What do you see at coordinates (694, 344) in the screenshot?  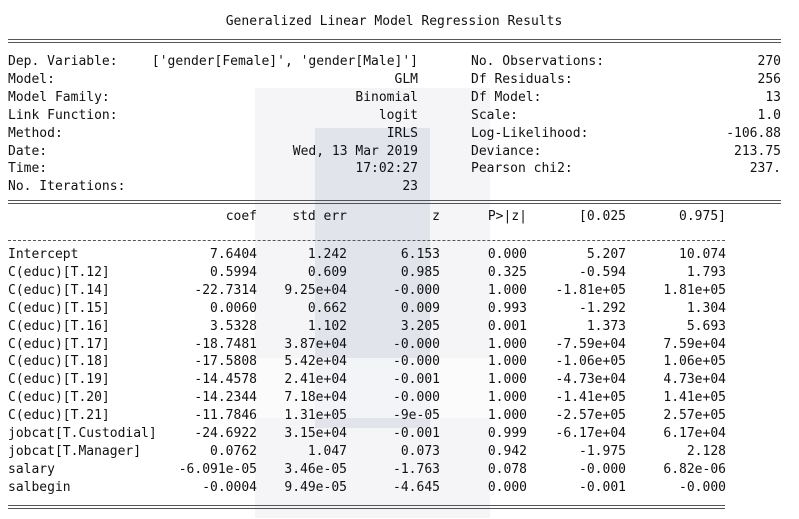 I see `row-value: 7.59e+04` at bounding box center [694, 344].